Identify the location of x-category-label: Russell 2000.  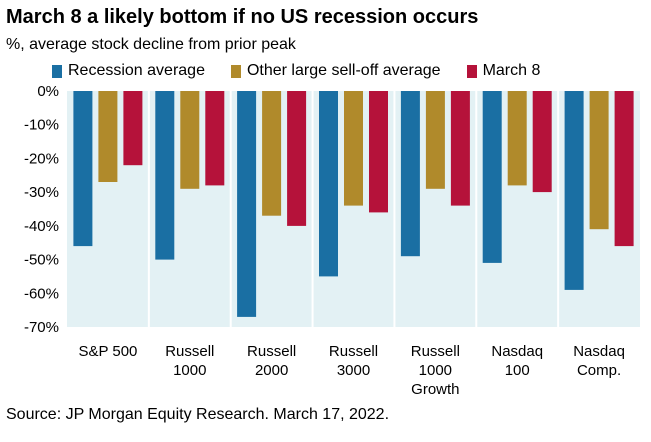
(271, 361).